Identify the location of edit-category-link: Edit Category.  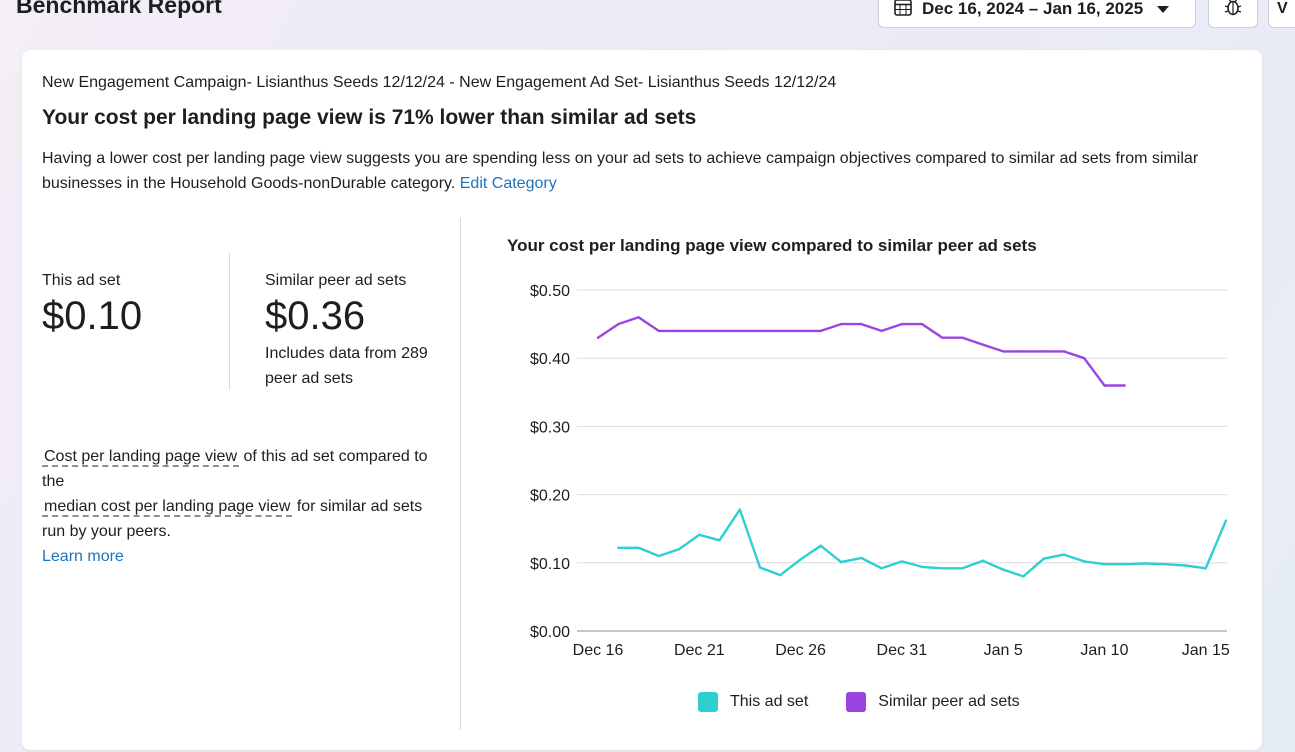
(508, 183).